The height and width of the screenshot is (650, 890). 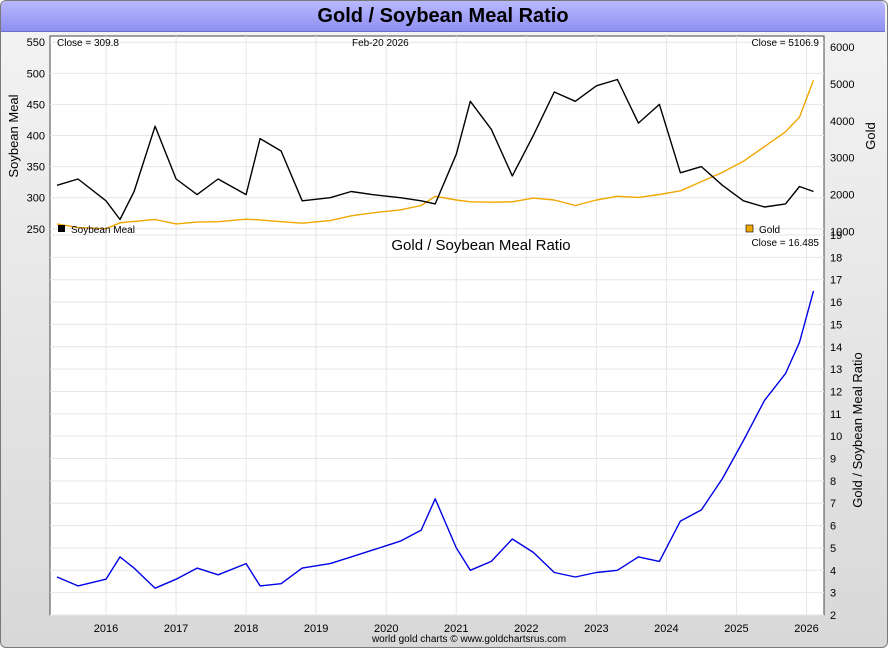 What do you see at coordinates (749, 228) in the screenshot?
I see `legend-swatch-gold` at bounding box center [749, 228].